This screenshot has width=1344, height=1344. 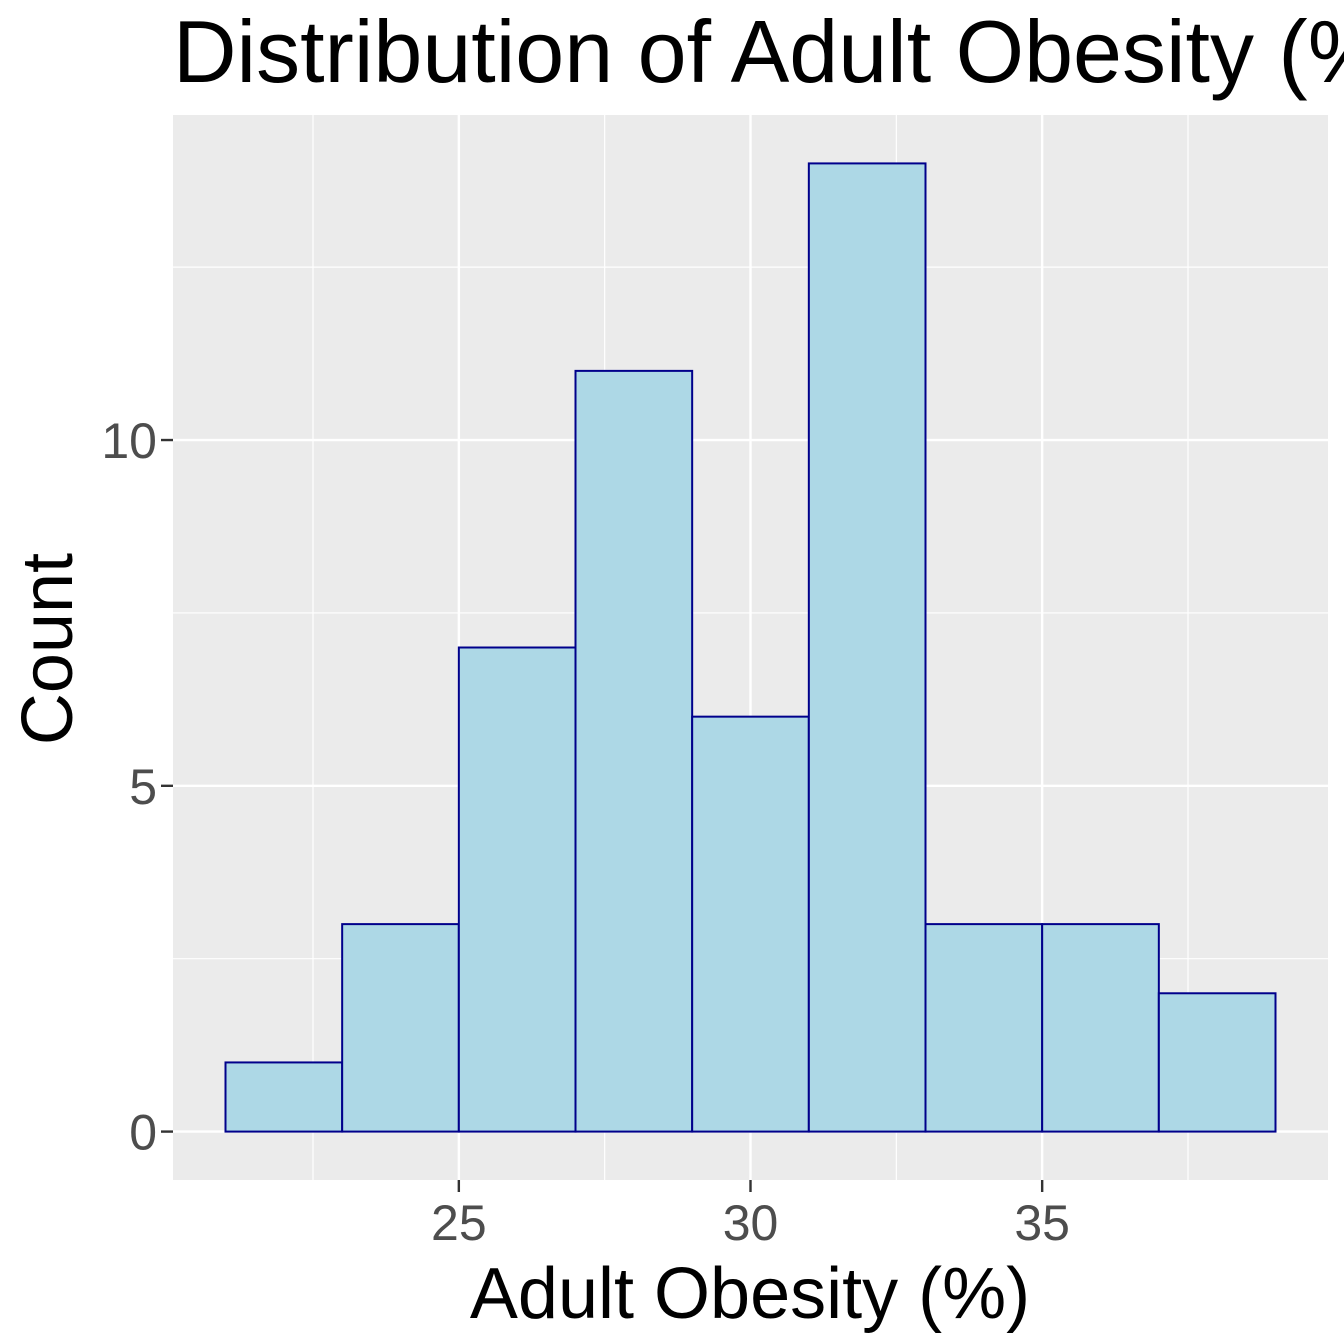 What do you see at coordinates (48, 649) in the screenshot?
I see `y-axis-title: Count` at bounding box center [48, 649].